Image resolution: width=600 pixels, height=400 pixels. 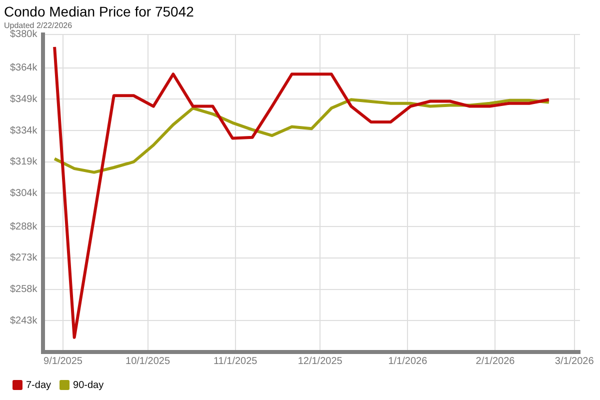 What do you see at coordinates (99, 11) in the screenshot?
I see `chart-title: Condo Median Price for 75042` at bounding box center [99, 11].